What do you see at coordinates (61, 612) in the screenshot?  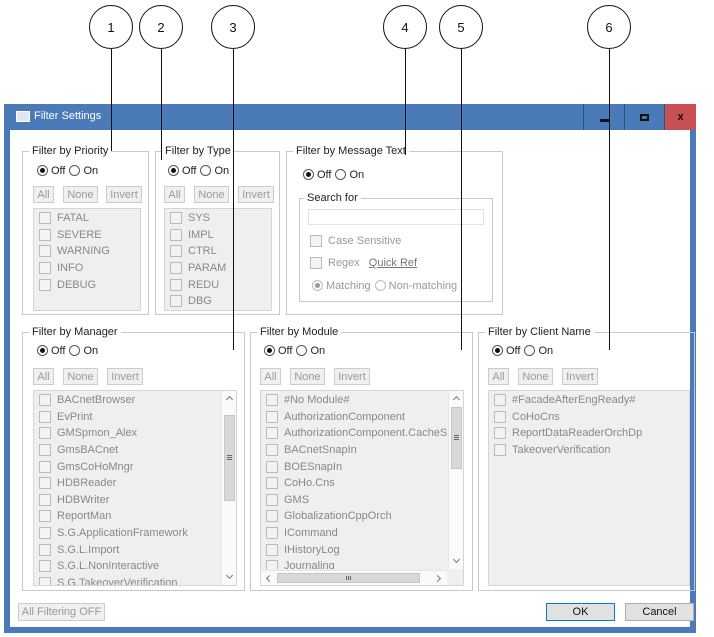 I see `all-filtering-off-button: All Filtering OFF` at bounding box center [61, 612].